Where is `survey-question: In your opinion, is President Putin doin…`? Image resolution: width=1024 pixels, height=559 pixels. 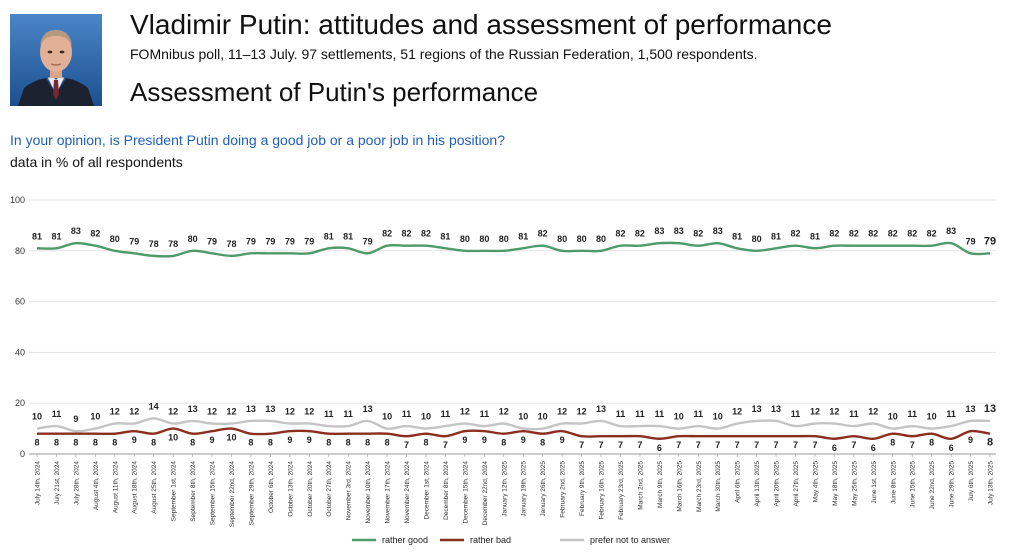 survey-question: In your opinion, is President Putin doin… is located at coordinates (257, 140).